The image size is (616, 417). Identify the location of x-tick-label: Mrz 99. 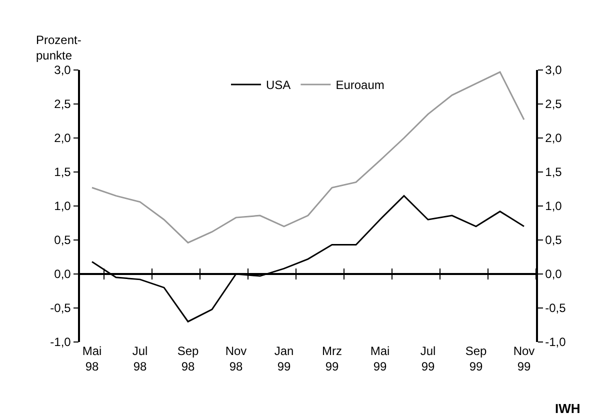
(332, 359).